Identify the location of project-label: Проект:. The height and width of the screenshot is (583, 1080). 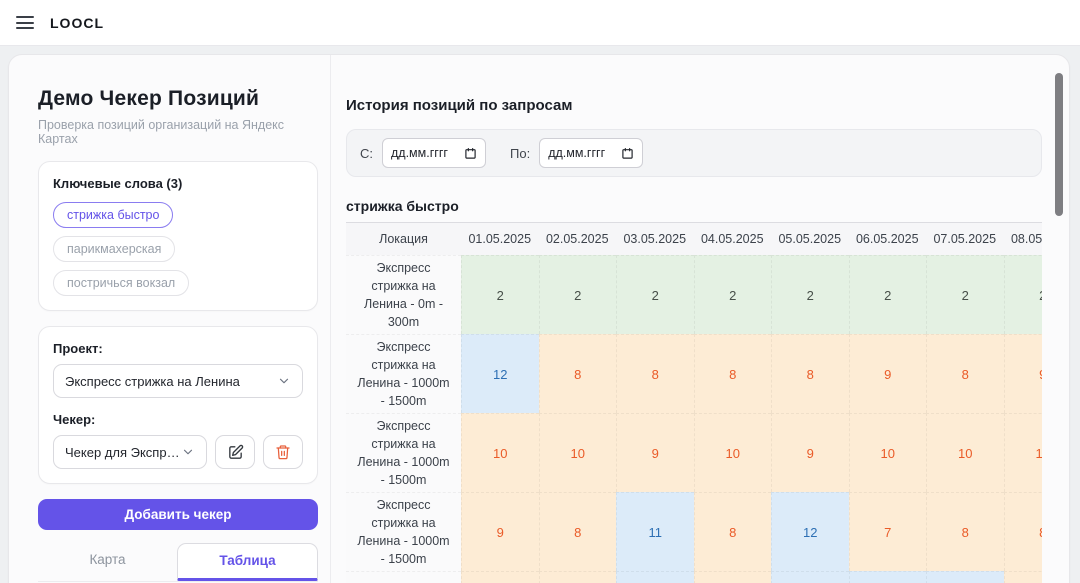
(78, 348).